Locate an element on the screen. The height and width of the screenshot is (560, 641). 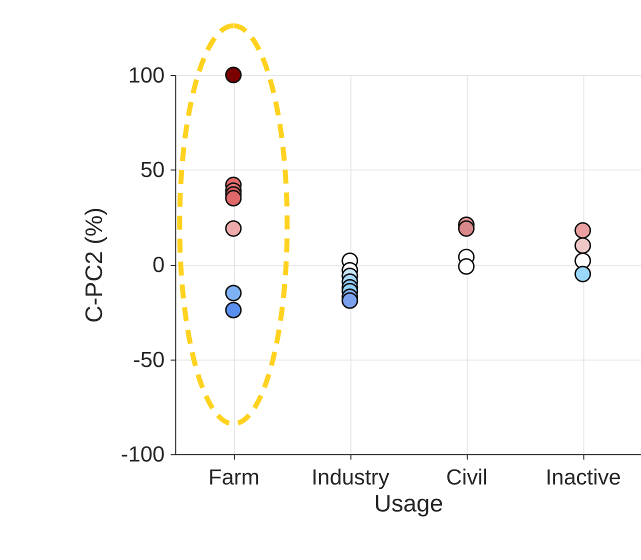
x-tick-label: Industry is located at coordinates (350, 477).